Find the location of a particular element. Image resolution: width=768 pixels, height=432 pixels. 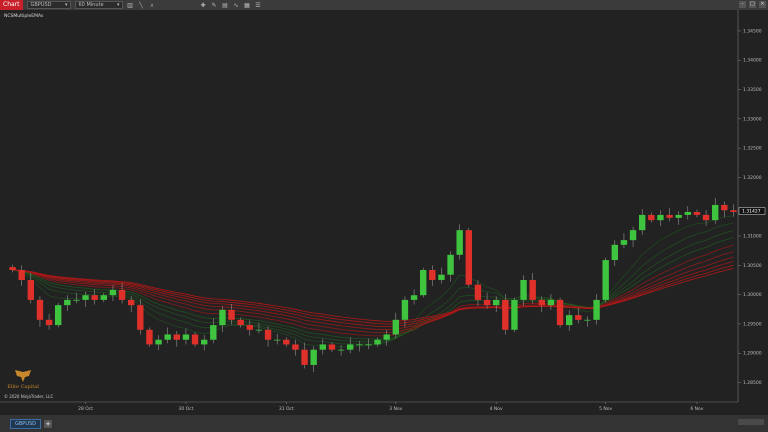

price-tick-label: 1.30500 is located at coordinates (752, 266).